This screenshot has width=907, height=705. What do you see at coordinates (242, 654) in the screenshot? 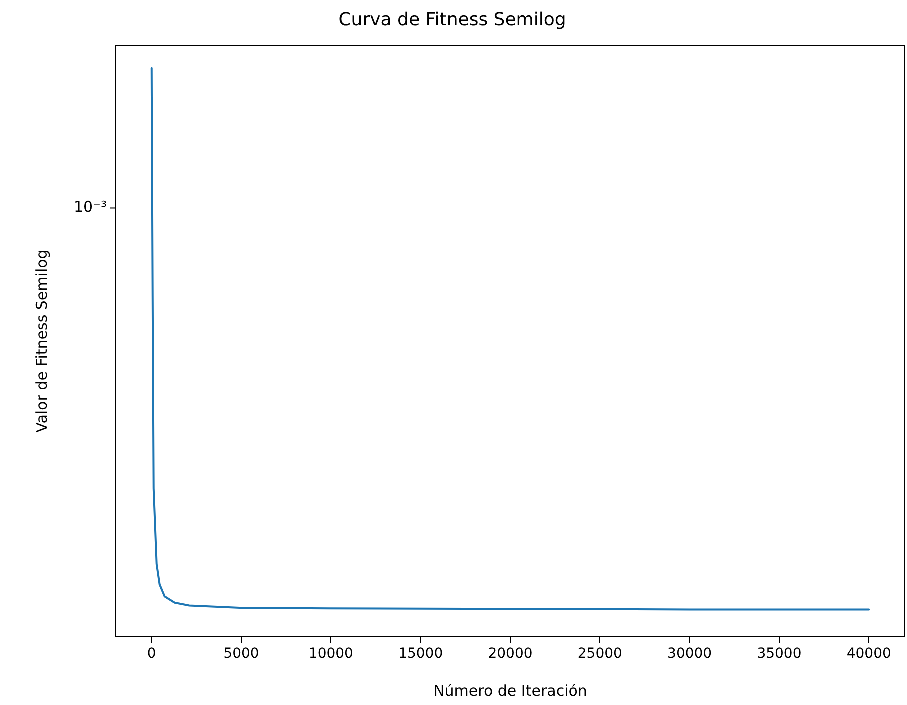
I see `x-tick-label: 5000` at bounding box center [242, 654].